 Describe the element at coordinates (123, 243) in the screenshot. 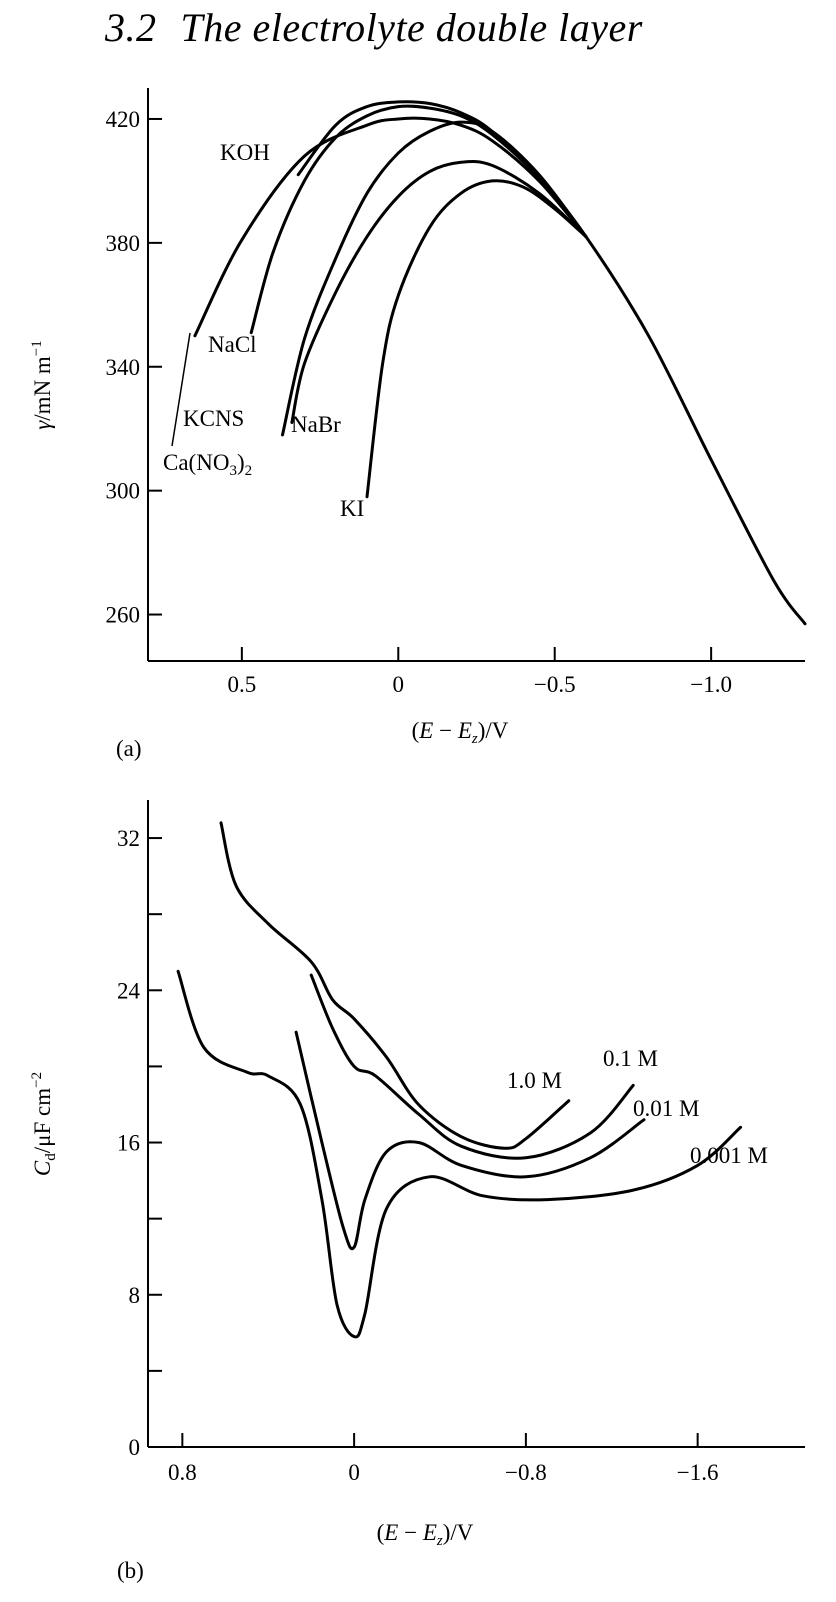

I see `y-tick-label: 380` at that location.